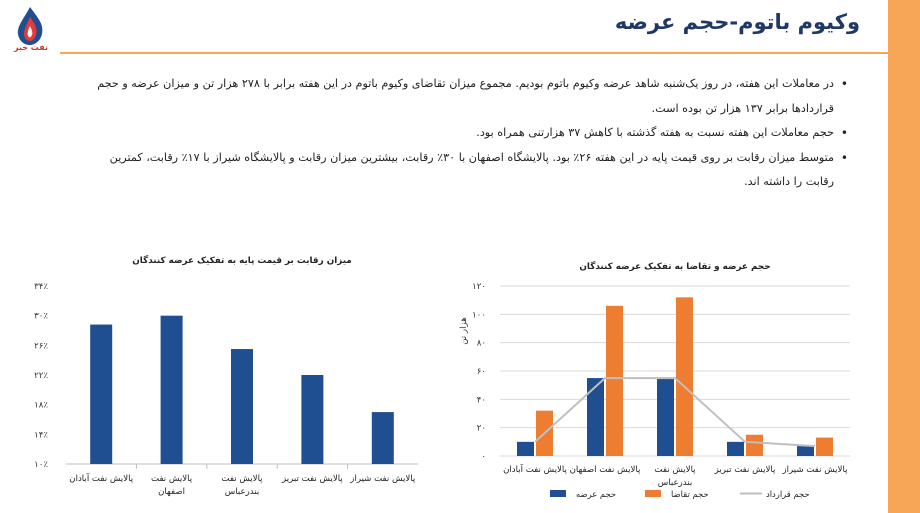 This screenshot has height=513, width=920. I want to click on y-tick-label: ۴۰, so click(481, 400).